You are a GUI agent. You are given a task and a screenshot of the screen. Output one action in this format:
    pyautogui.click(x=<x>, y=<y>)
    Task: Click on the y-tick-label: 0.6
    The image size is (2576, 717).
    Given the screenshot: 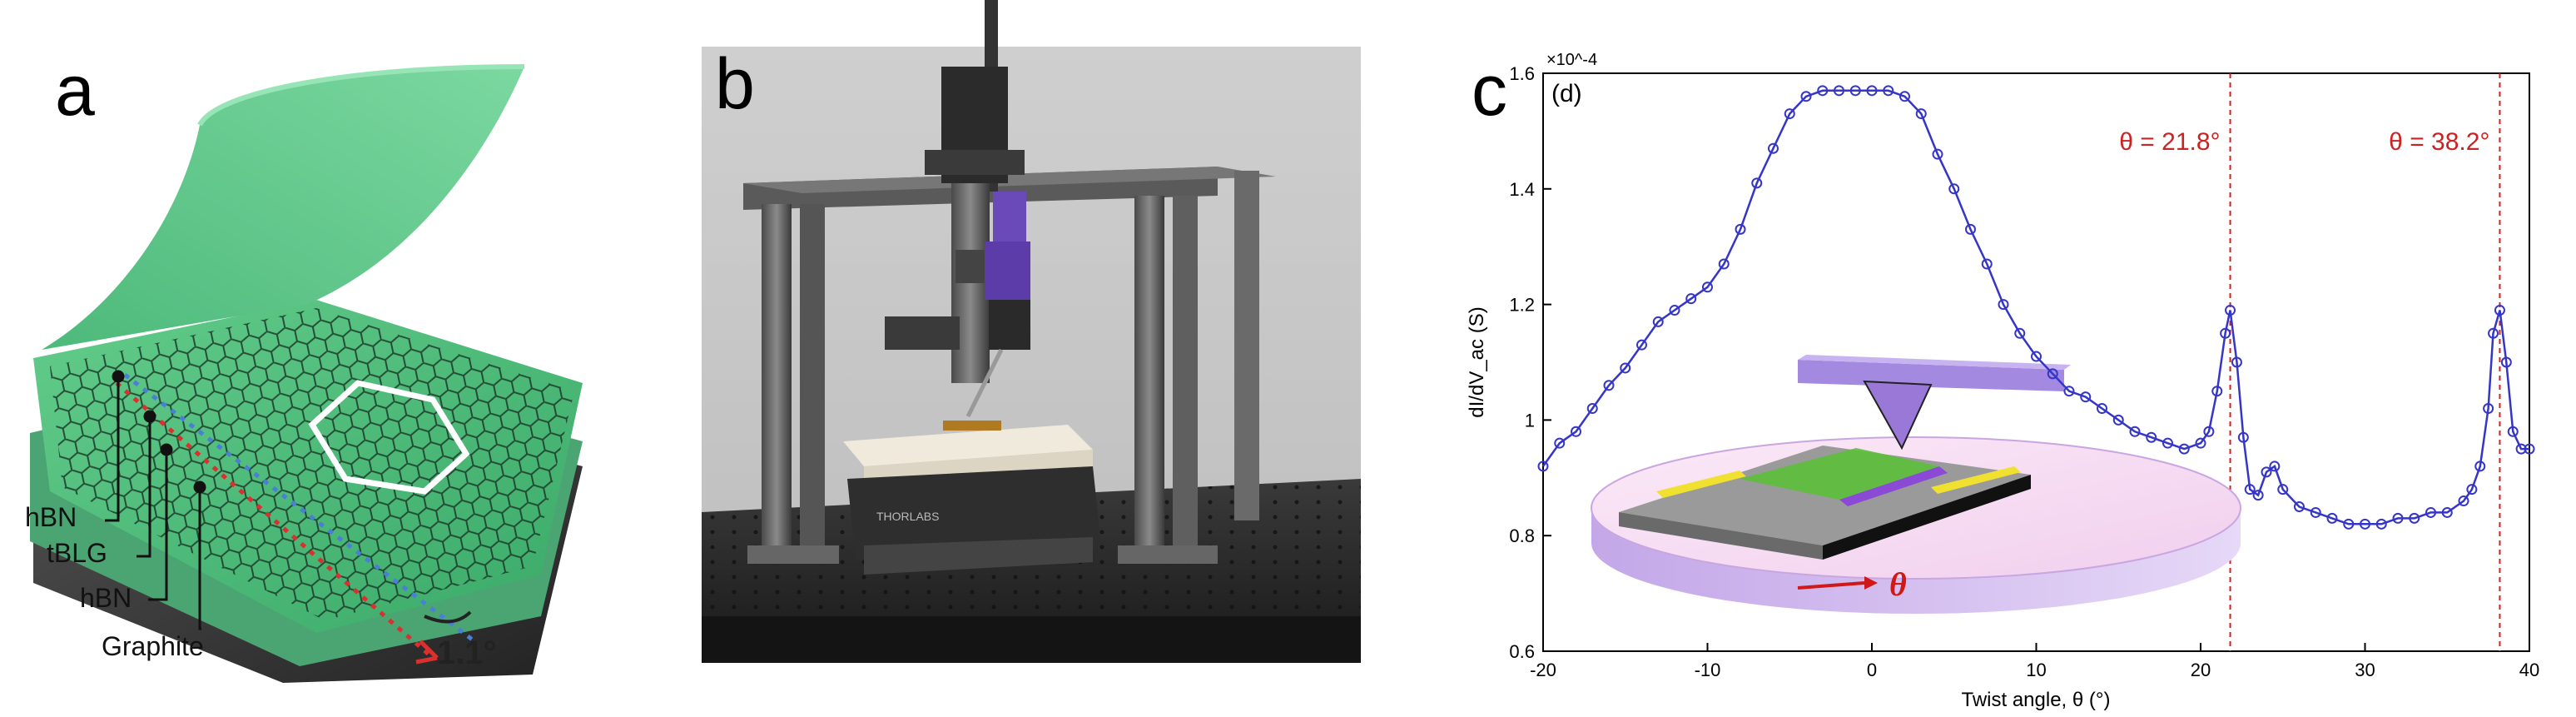 What is the action you would take?
    pyautogui.click(x=1522, y=651)
    